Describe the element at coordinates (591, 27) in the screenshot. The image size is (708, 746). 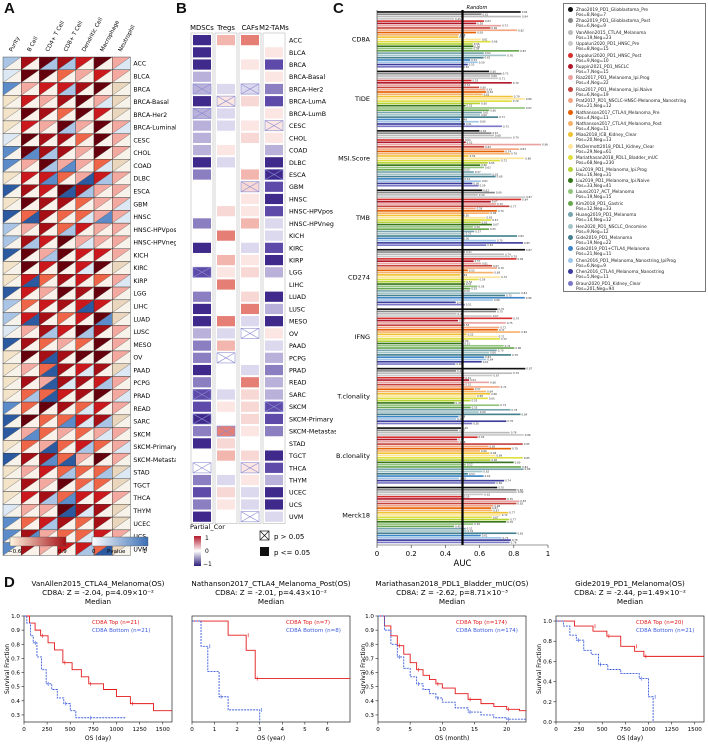
I see `legend-detail: Pos=6,Neg=9` at that location.